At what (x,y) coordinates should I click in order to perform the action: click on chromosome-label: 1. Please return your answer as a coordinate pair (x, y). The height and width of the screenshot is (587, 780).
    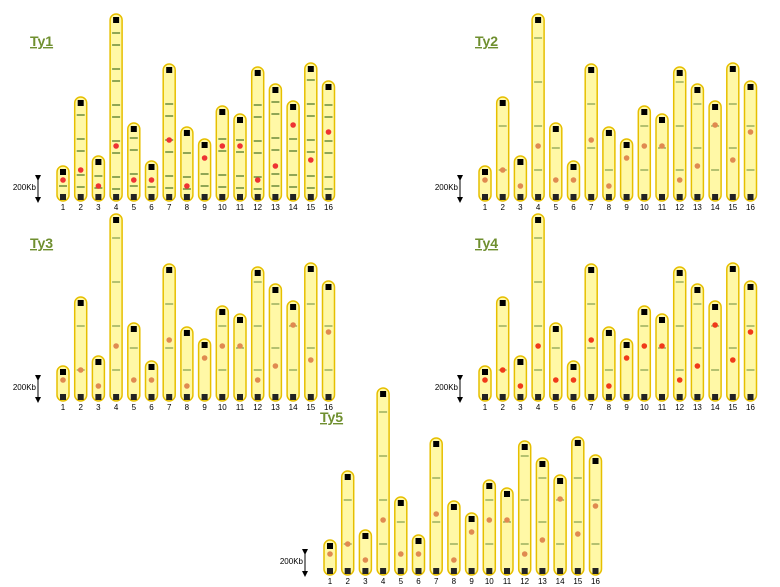
    Looking at the image, I should click on (485, 207).